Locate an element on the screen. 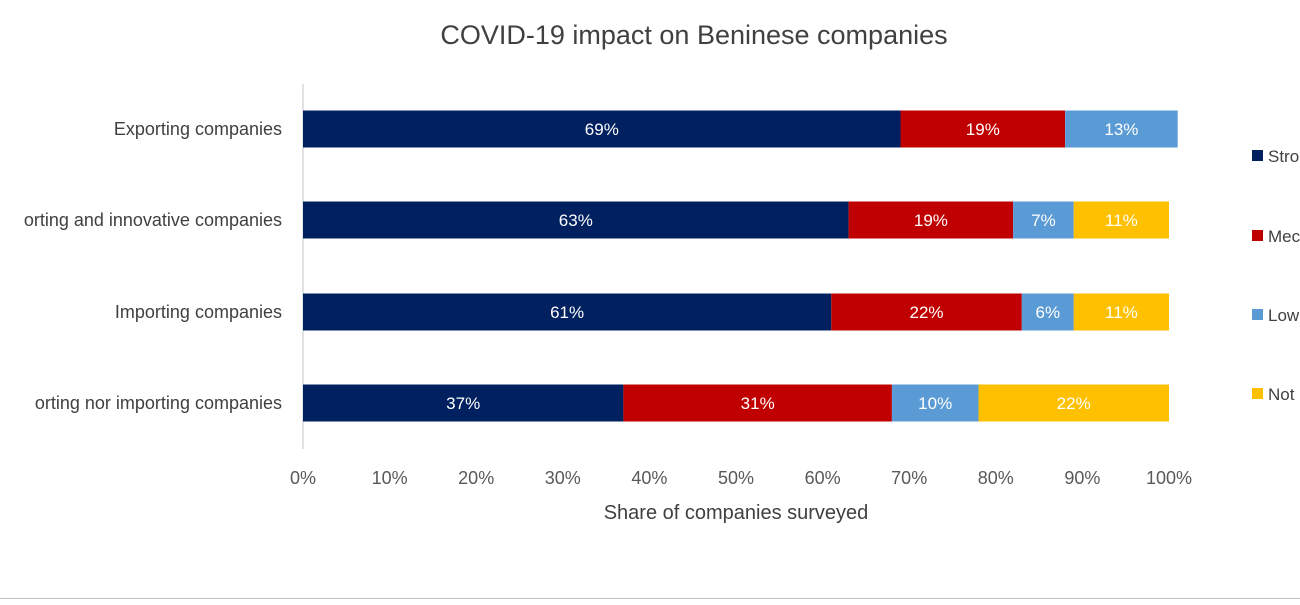  x-axis-title: Share of companies surveyed is located at coordinates (736, 513).